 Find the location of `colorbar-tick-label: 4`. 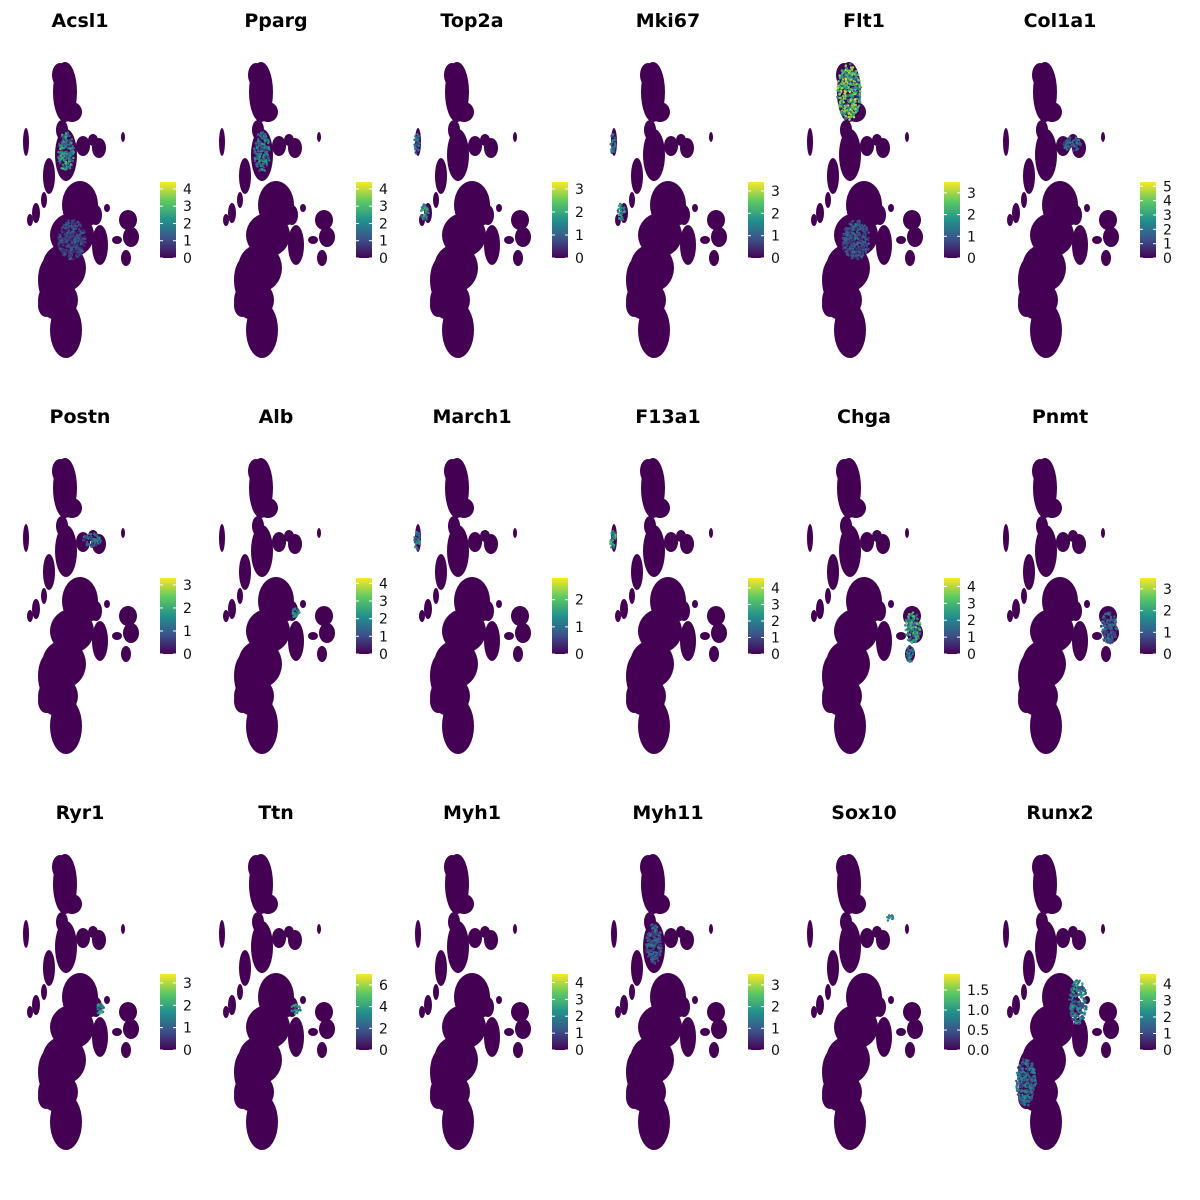

colorbar-tick-label: 4 is located at coordinates (1167, 202).